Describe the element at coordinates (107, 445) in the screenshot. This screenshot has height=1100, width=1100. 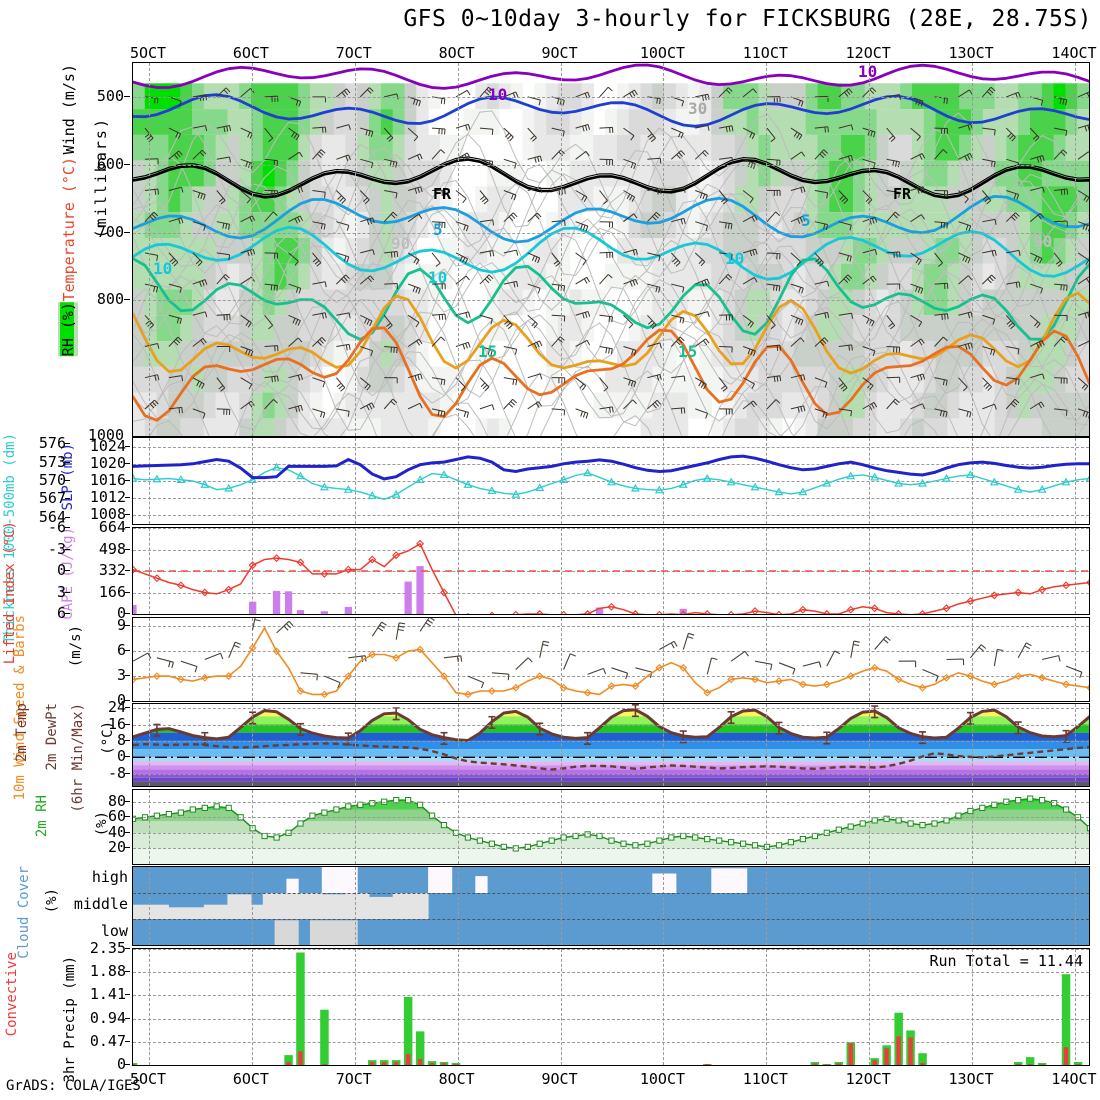
I see `y-tick-label: 1024` at that location.